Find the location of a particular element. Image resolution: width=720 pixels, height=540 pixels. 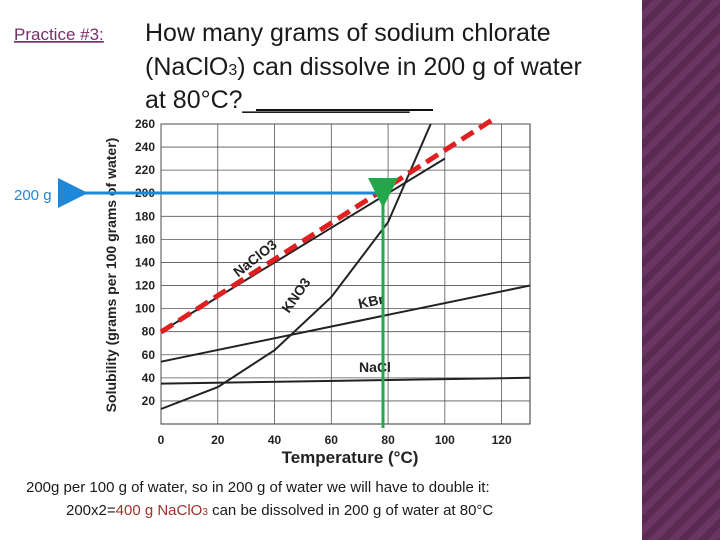

x-tick-label: 40 is located at coordinates (275, 440).